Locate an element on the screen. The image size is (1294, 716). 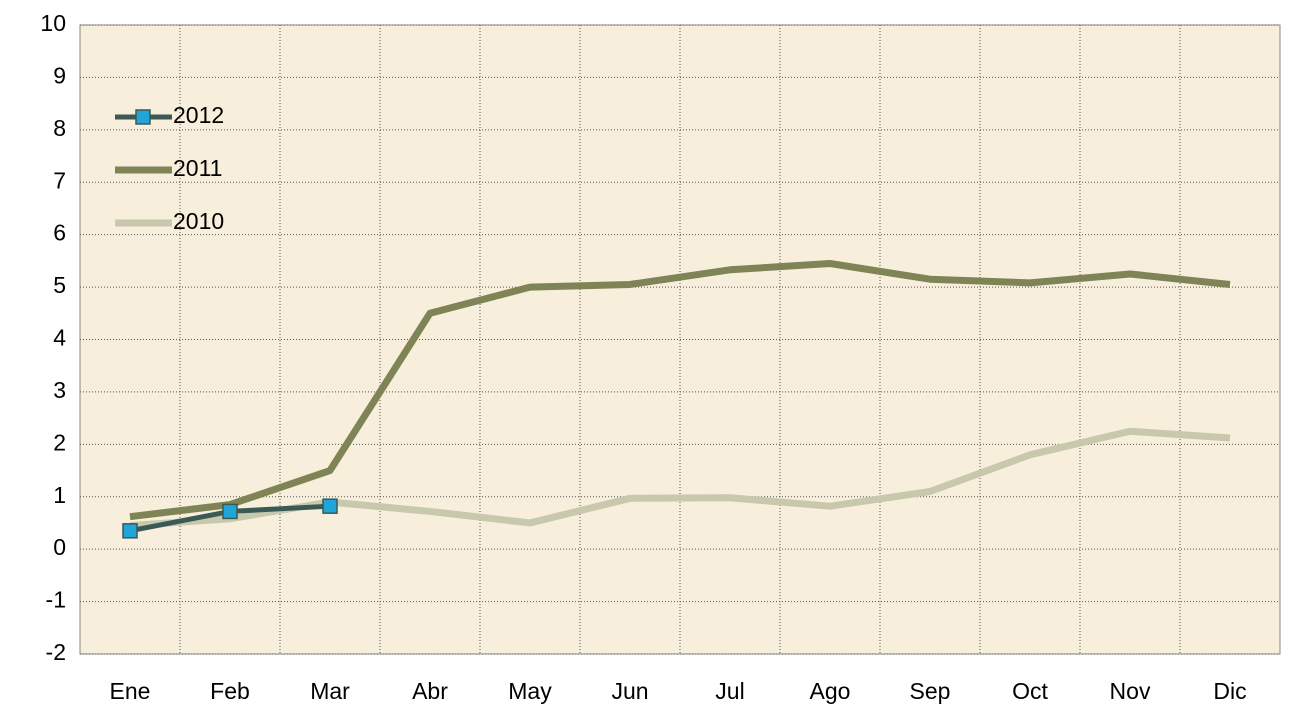
y-tick-label: 9 is located at coordinates (59, 75).